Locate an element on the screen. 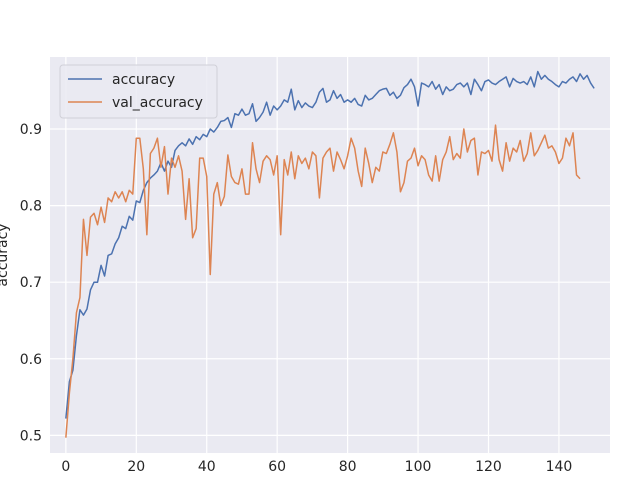 The height and width of the screenshot is (480, 640). x-tick-label: 140 is located at coordinates (559, 467).